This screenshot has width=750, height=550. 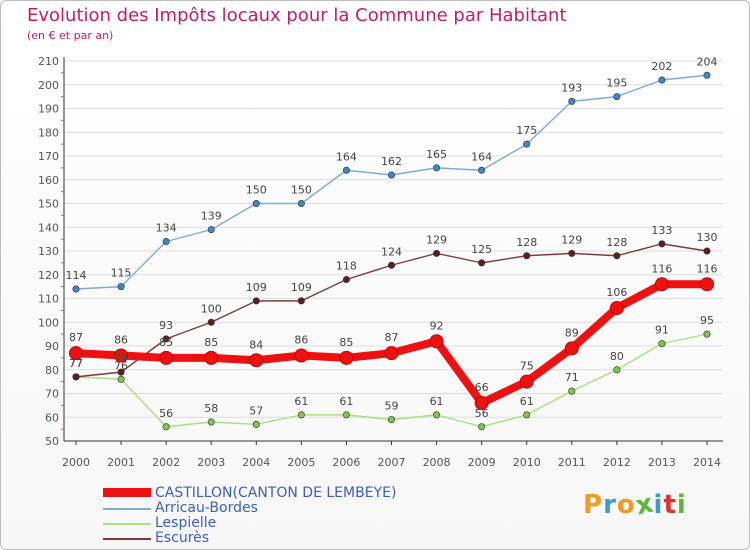 I want to click on data-label: 162, so click(x=391, y=161).